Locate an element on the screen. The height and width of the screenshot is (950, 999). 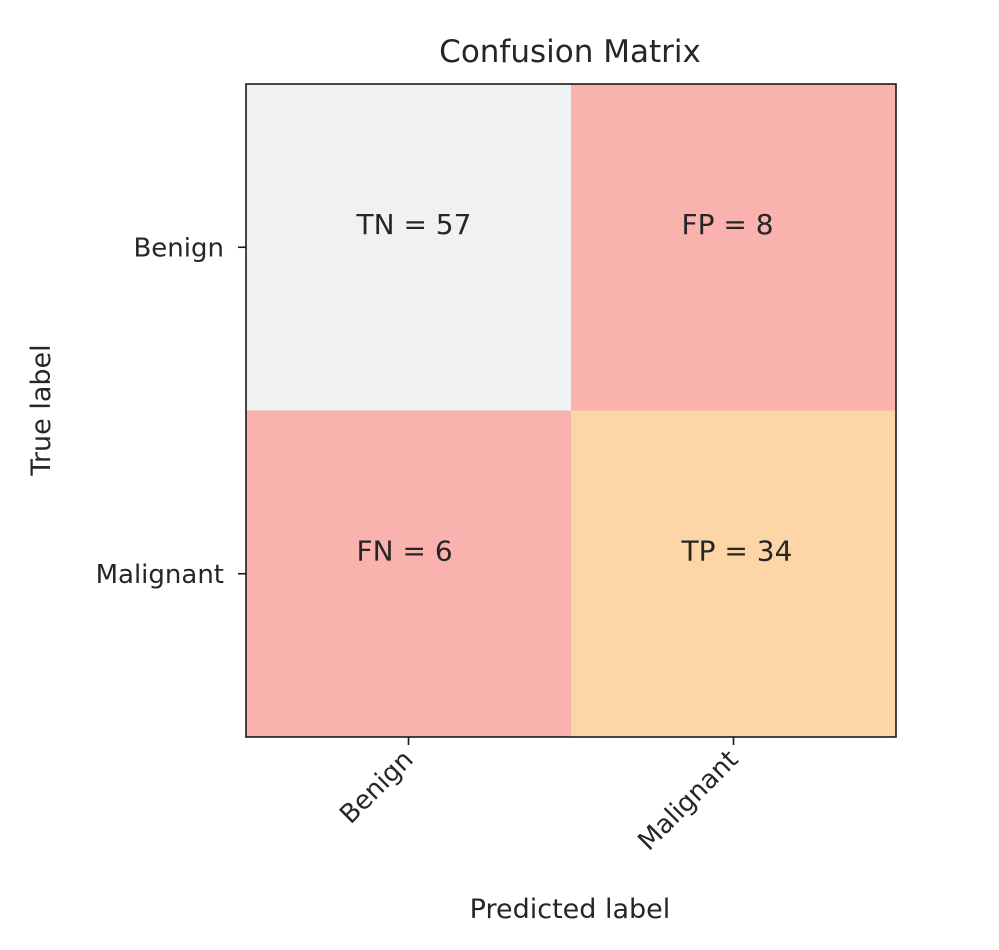
x-tick-label-benign: Benign is located at coordinates (376, 787).